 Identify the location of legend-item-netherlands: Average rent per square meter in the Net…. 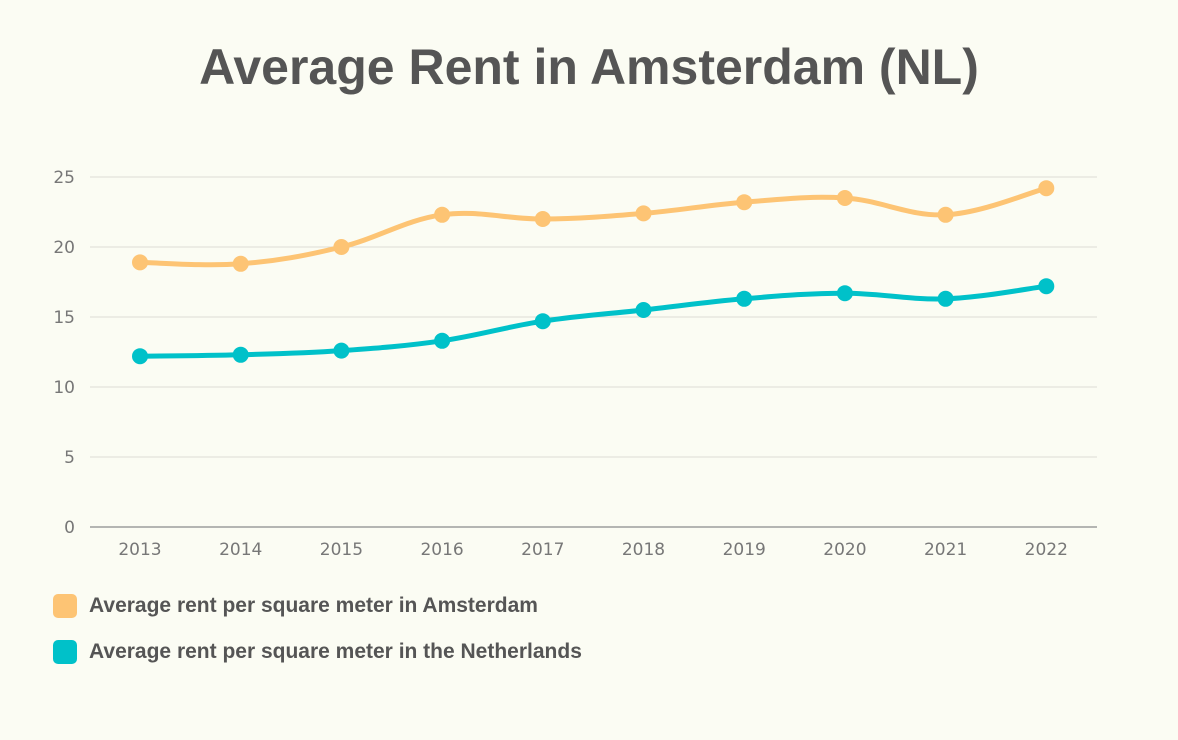
(317, 652).